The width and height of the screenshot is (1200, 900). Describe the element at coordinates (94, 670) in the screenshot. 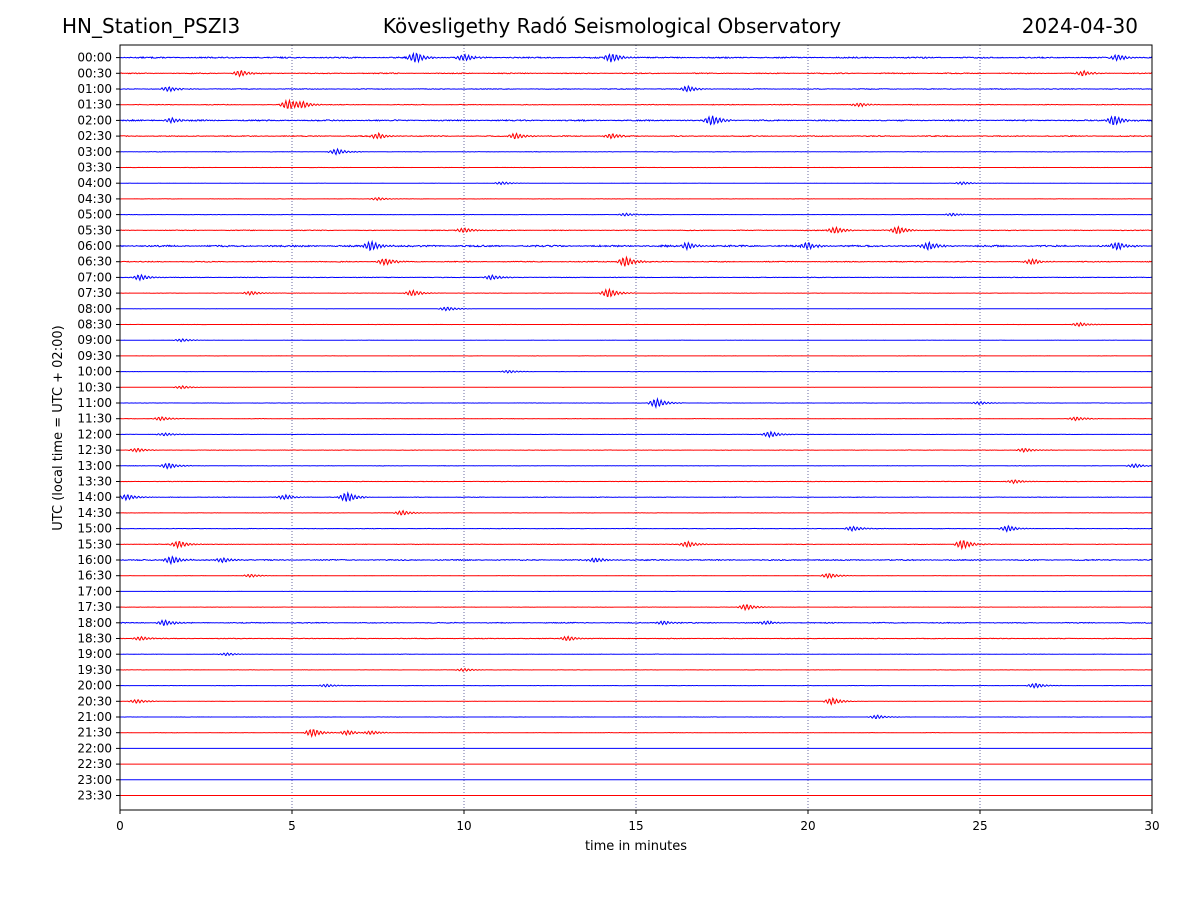

I see `y-tick-label: 19:30` at that location.